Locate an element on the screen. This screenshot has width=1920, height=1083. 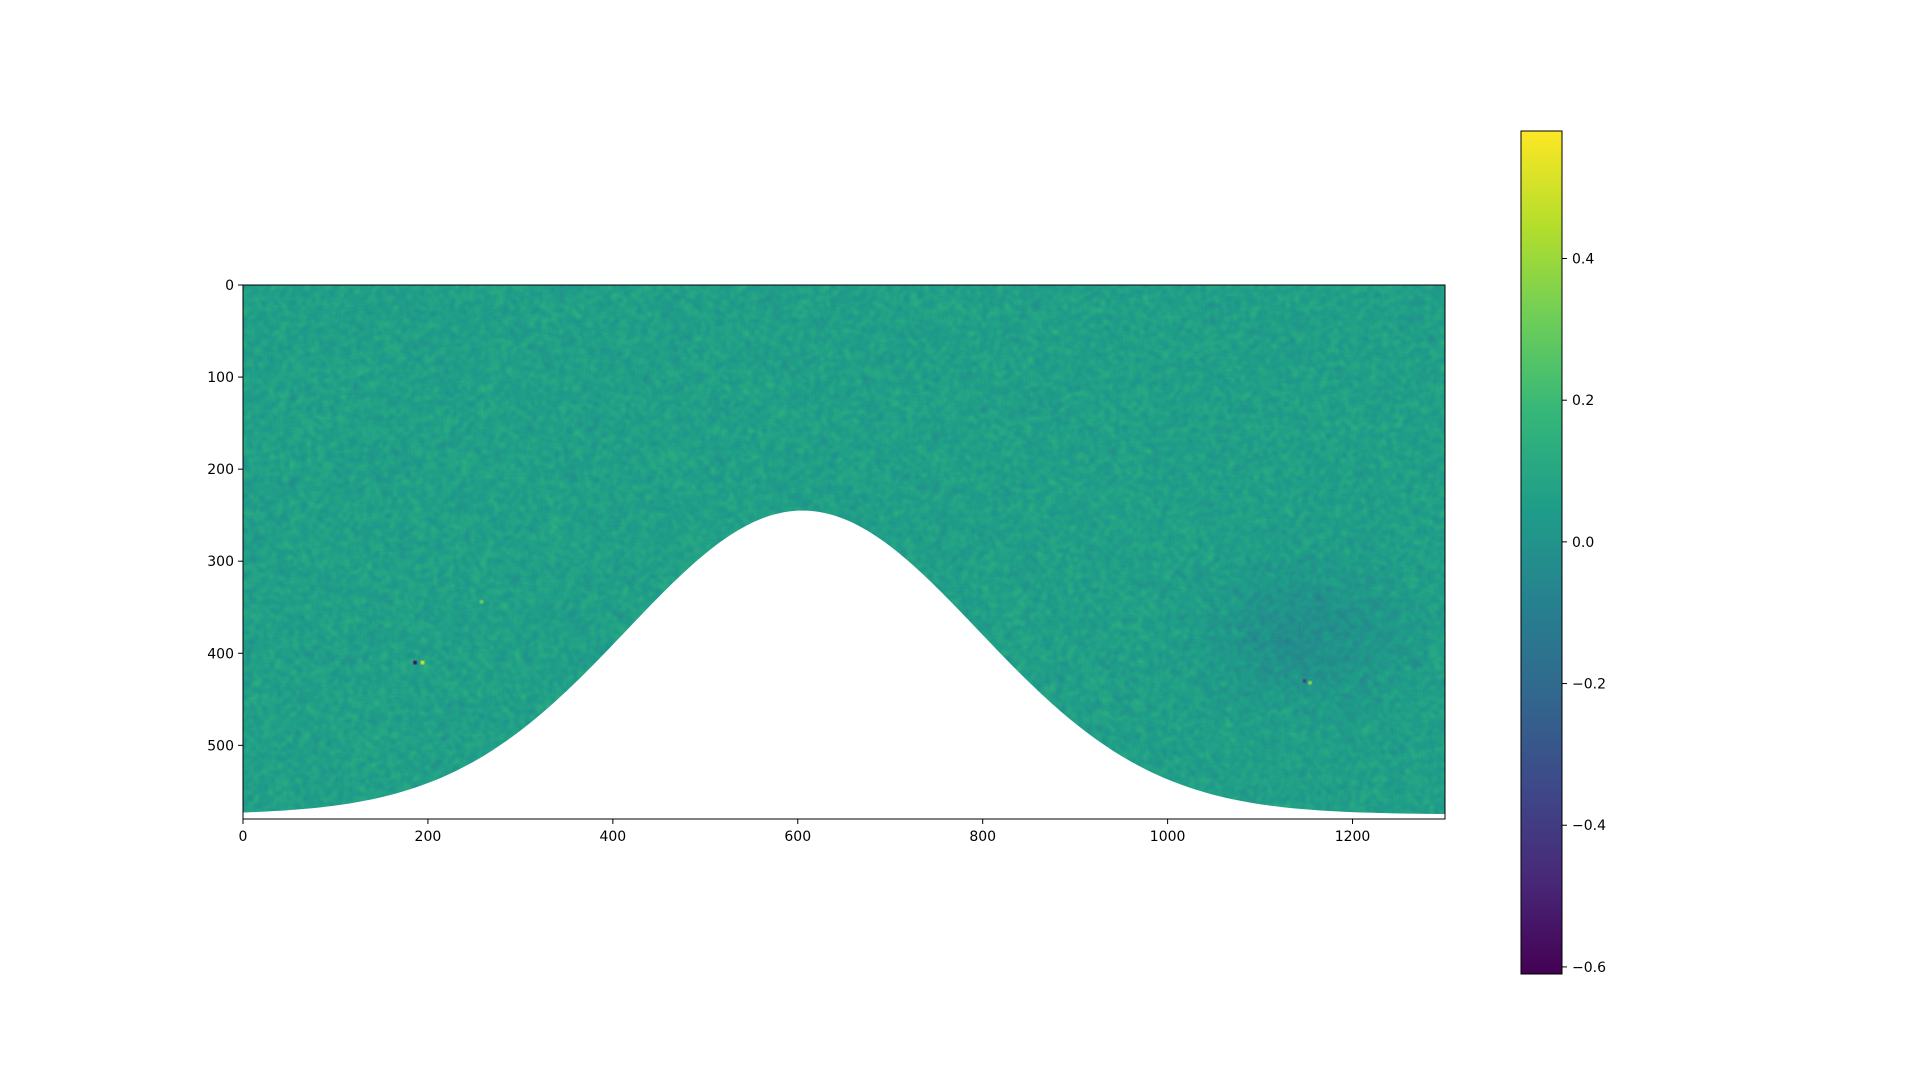
colorbar: −0.6 −0.4 −0.2 0.0 0.2 0.4 is located at coordinates (1563, 553).